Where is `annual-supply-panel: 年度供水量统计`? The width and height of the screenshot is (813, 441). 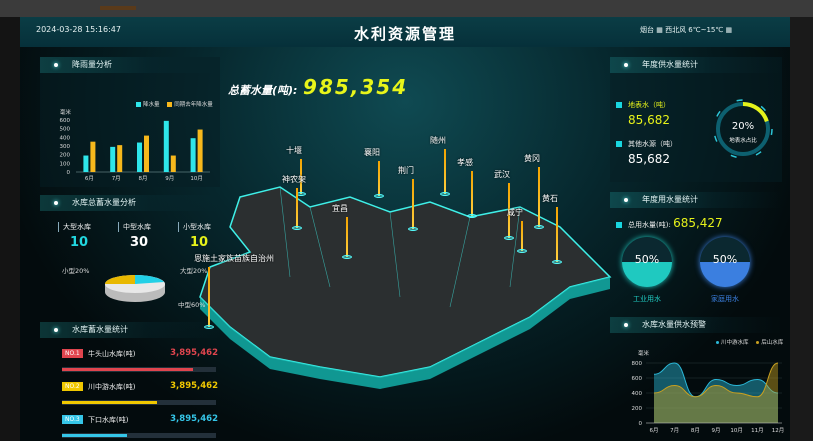
annual-supply-panel: 年度供水量统计 is located at coordinates (696, 119).